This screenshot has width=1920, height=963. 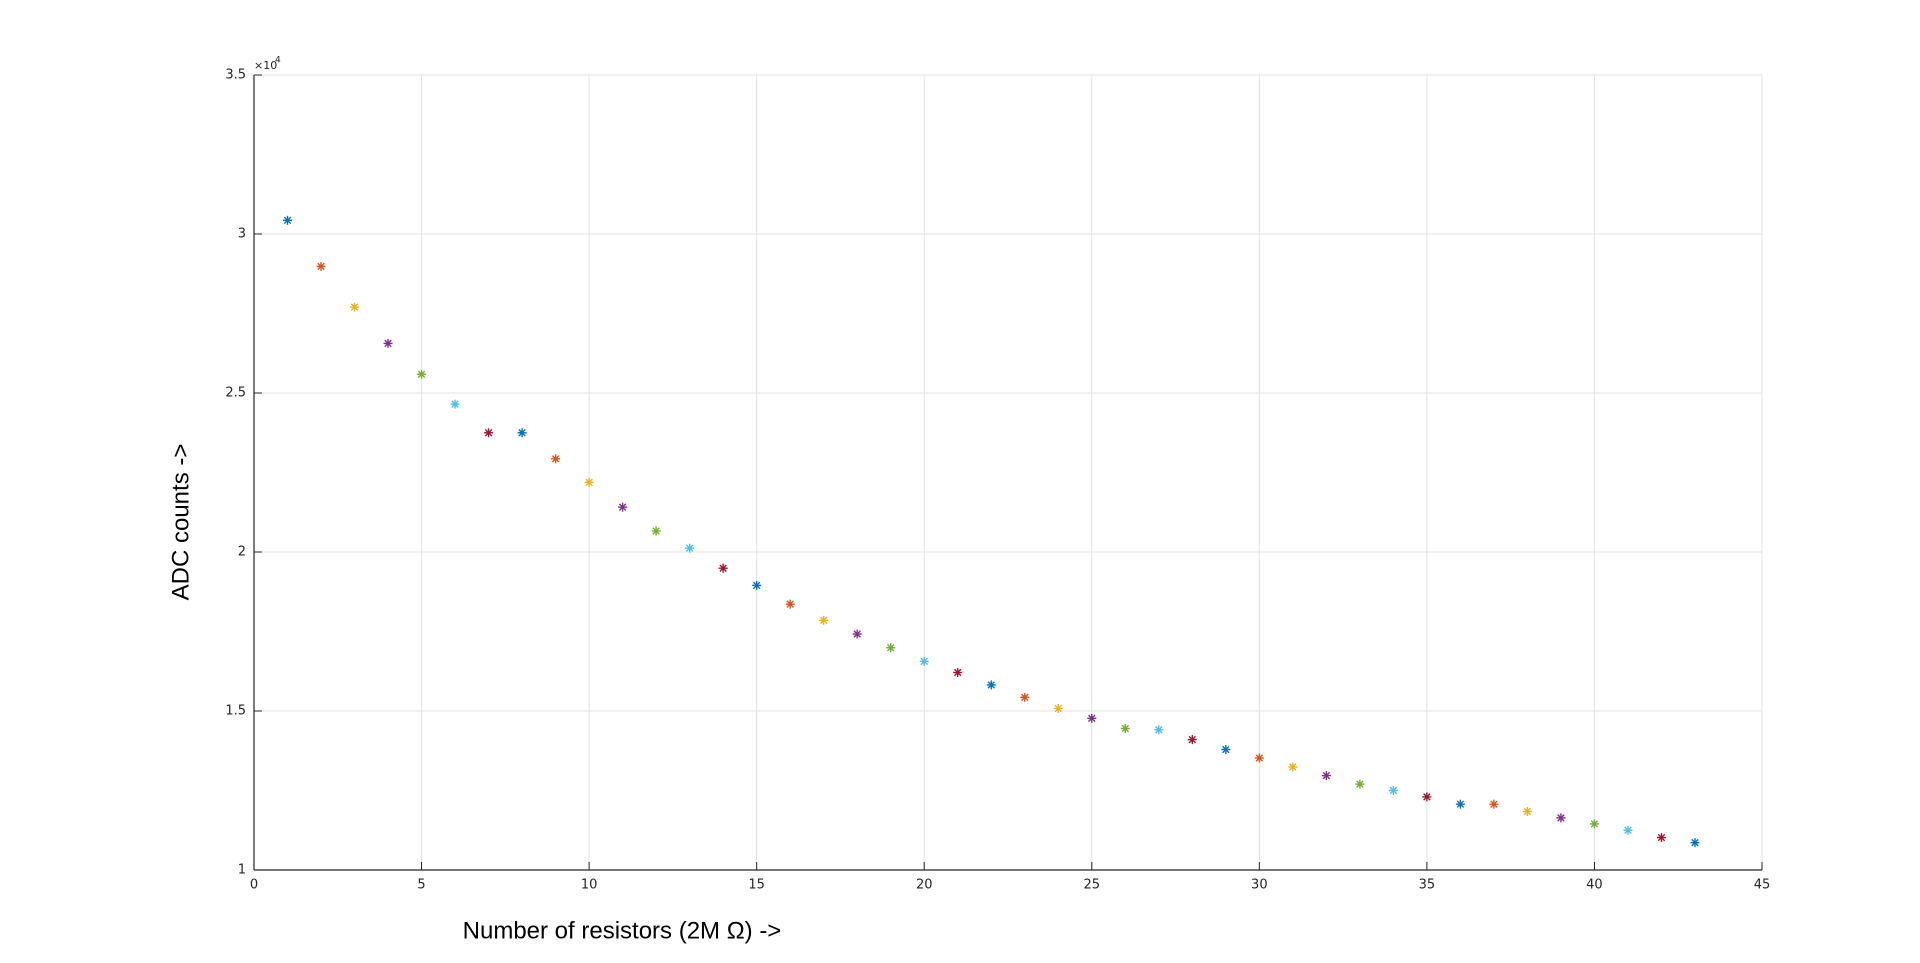 What do you see at coordinates (1259, 885) in the screenshot?
I see `x-tick-label: 30` at bounding box center [1259, 885].